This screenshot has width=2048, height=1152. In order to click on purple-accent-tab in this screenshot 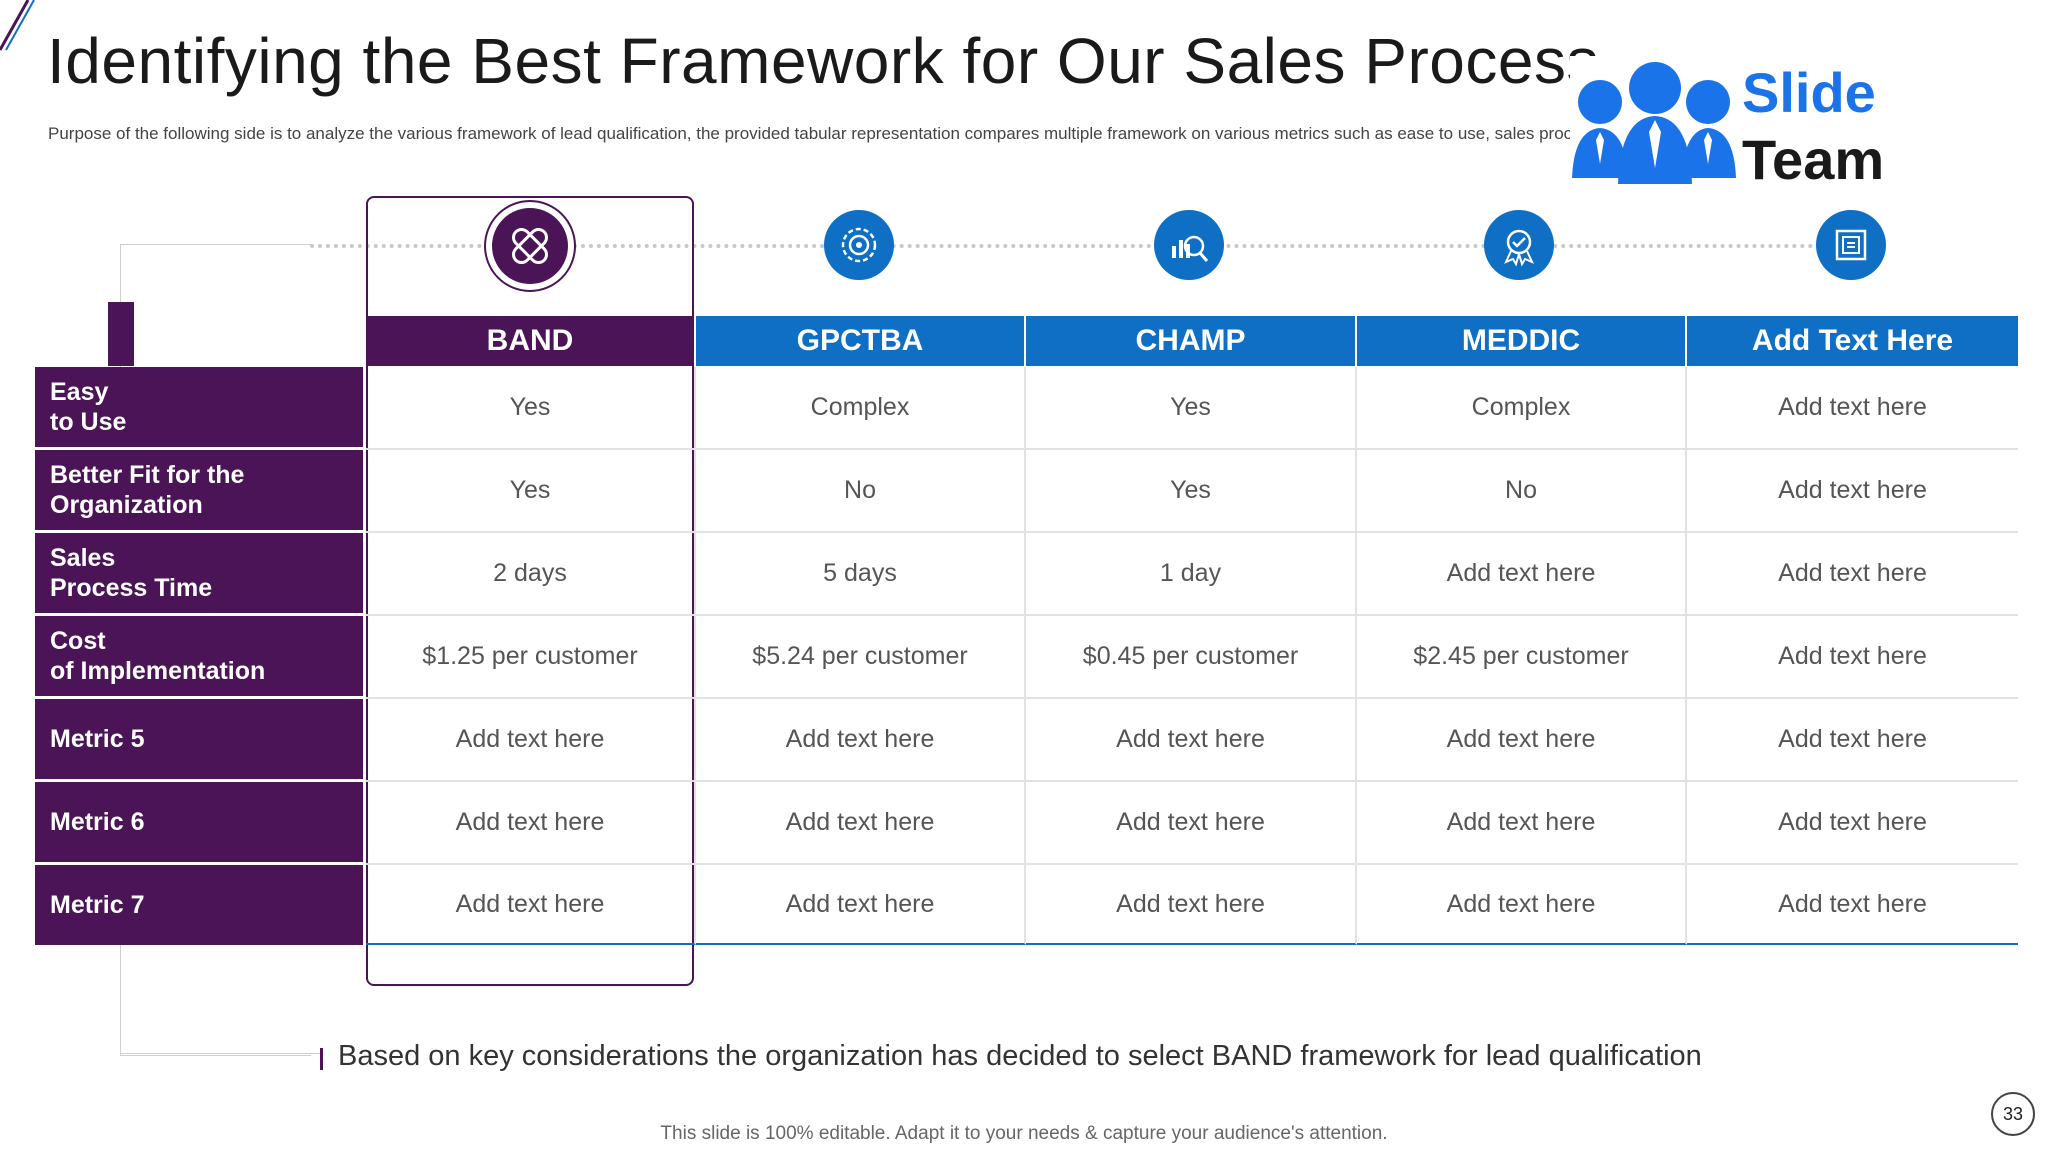, I will do `click(121, 334)`.